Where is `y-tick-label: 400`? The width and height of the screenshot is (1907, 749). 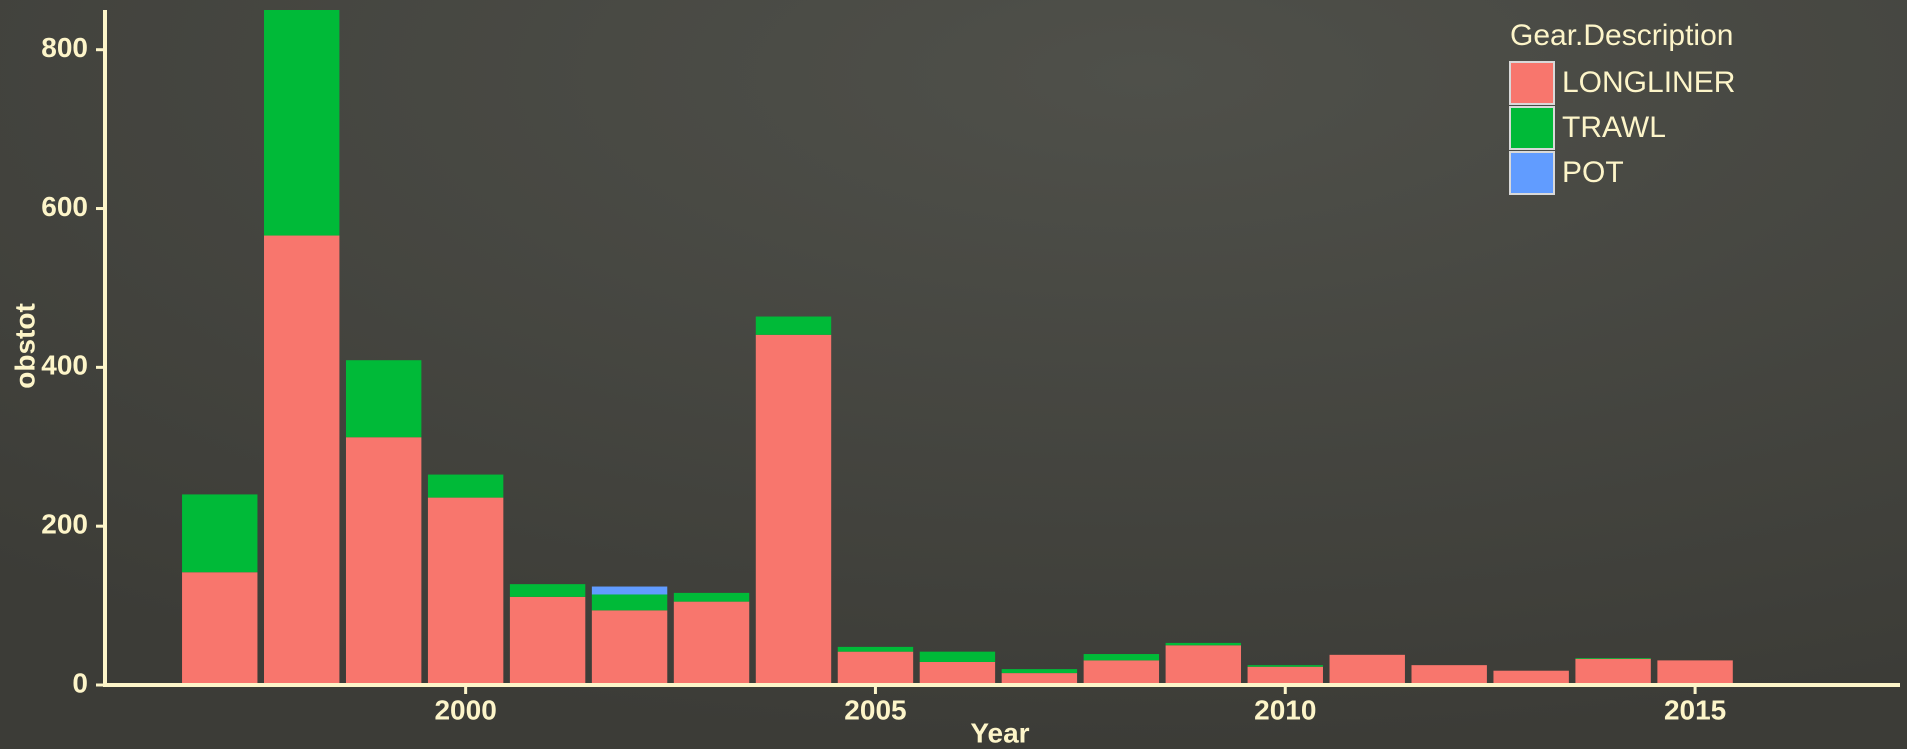 y-tick-label: 400 is located at coordinates (64, 365).